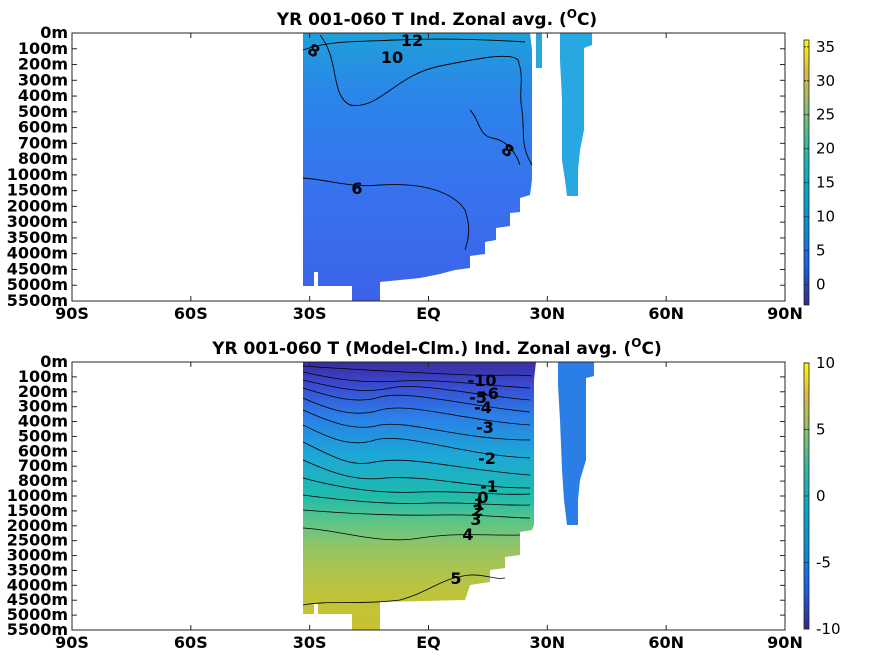 This screenshot has width=875, height=656. I want to click on bottom-contour-label: 1, so click(478, 504).